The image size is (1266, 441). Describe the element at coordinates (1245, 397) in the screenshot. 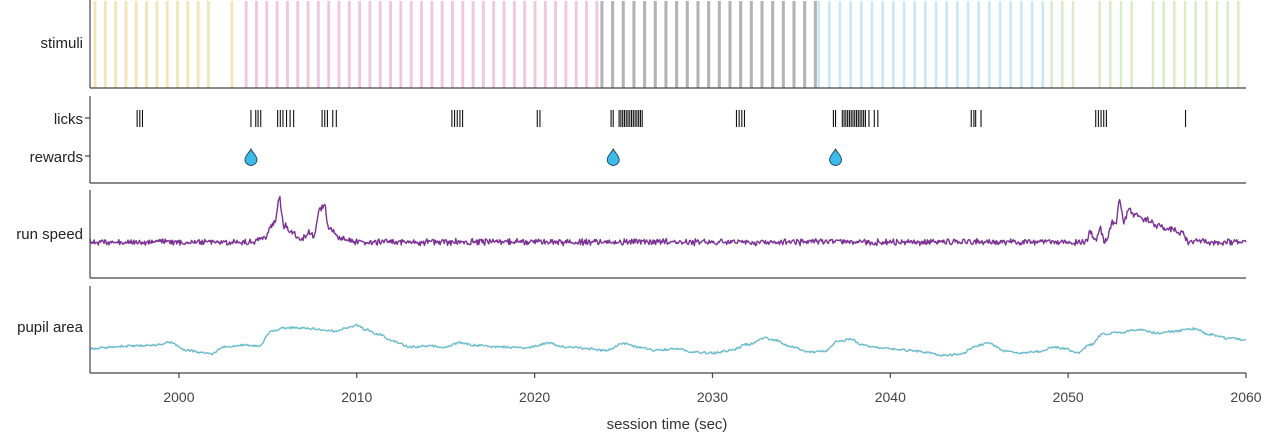

I see `x-tick-label-6: 2060` at that location.